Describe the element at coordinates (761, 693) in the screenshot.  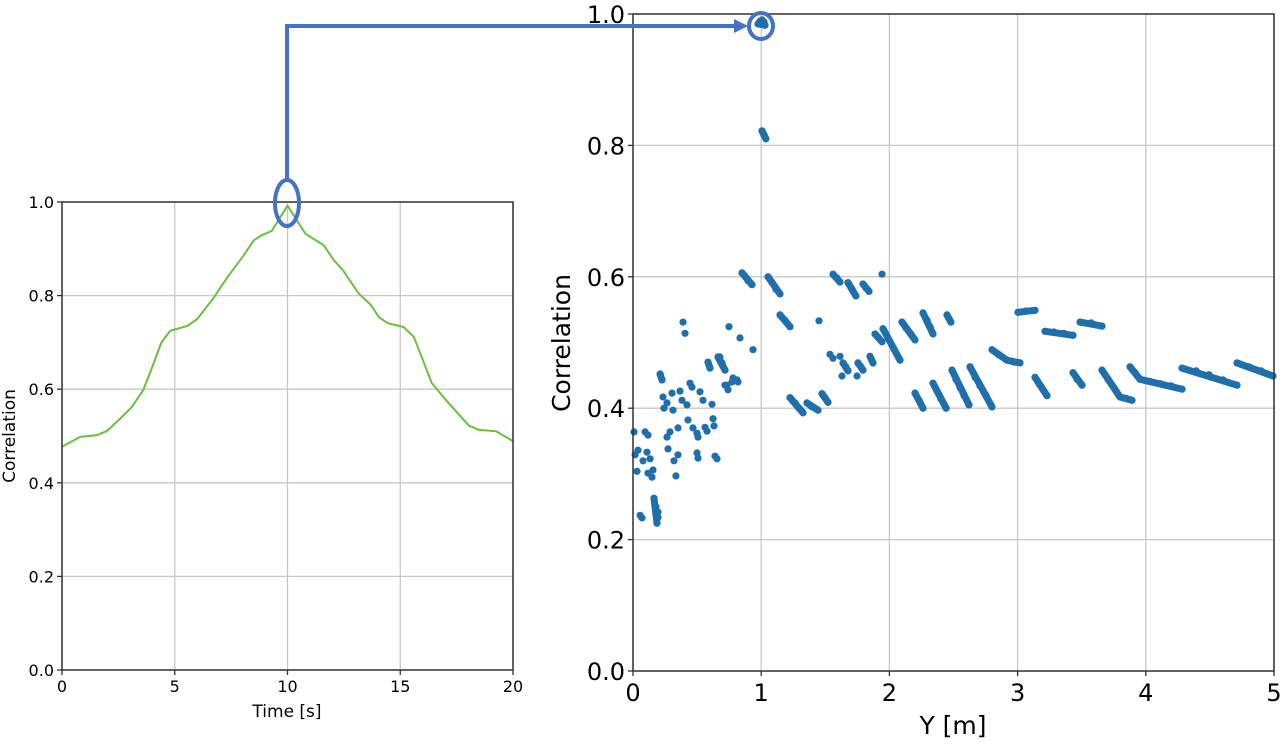
I see `x-tick-label: 1` at that location.